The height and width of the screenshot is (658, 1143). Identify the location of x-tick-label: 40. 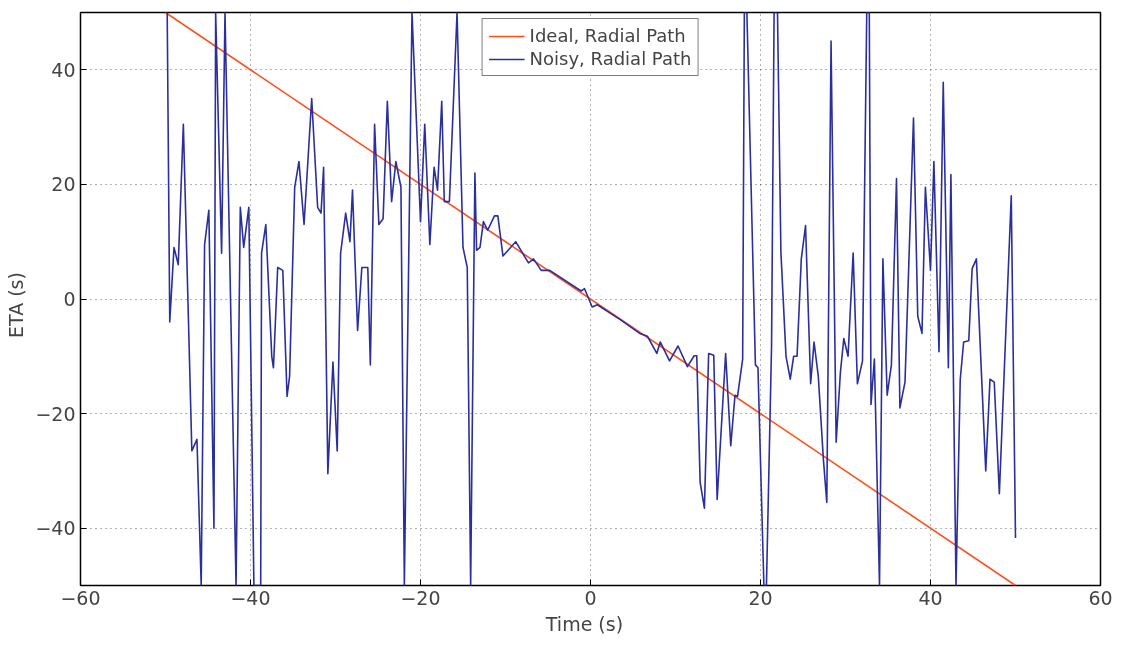
(930, 597).